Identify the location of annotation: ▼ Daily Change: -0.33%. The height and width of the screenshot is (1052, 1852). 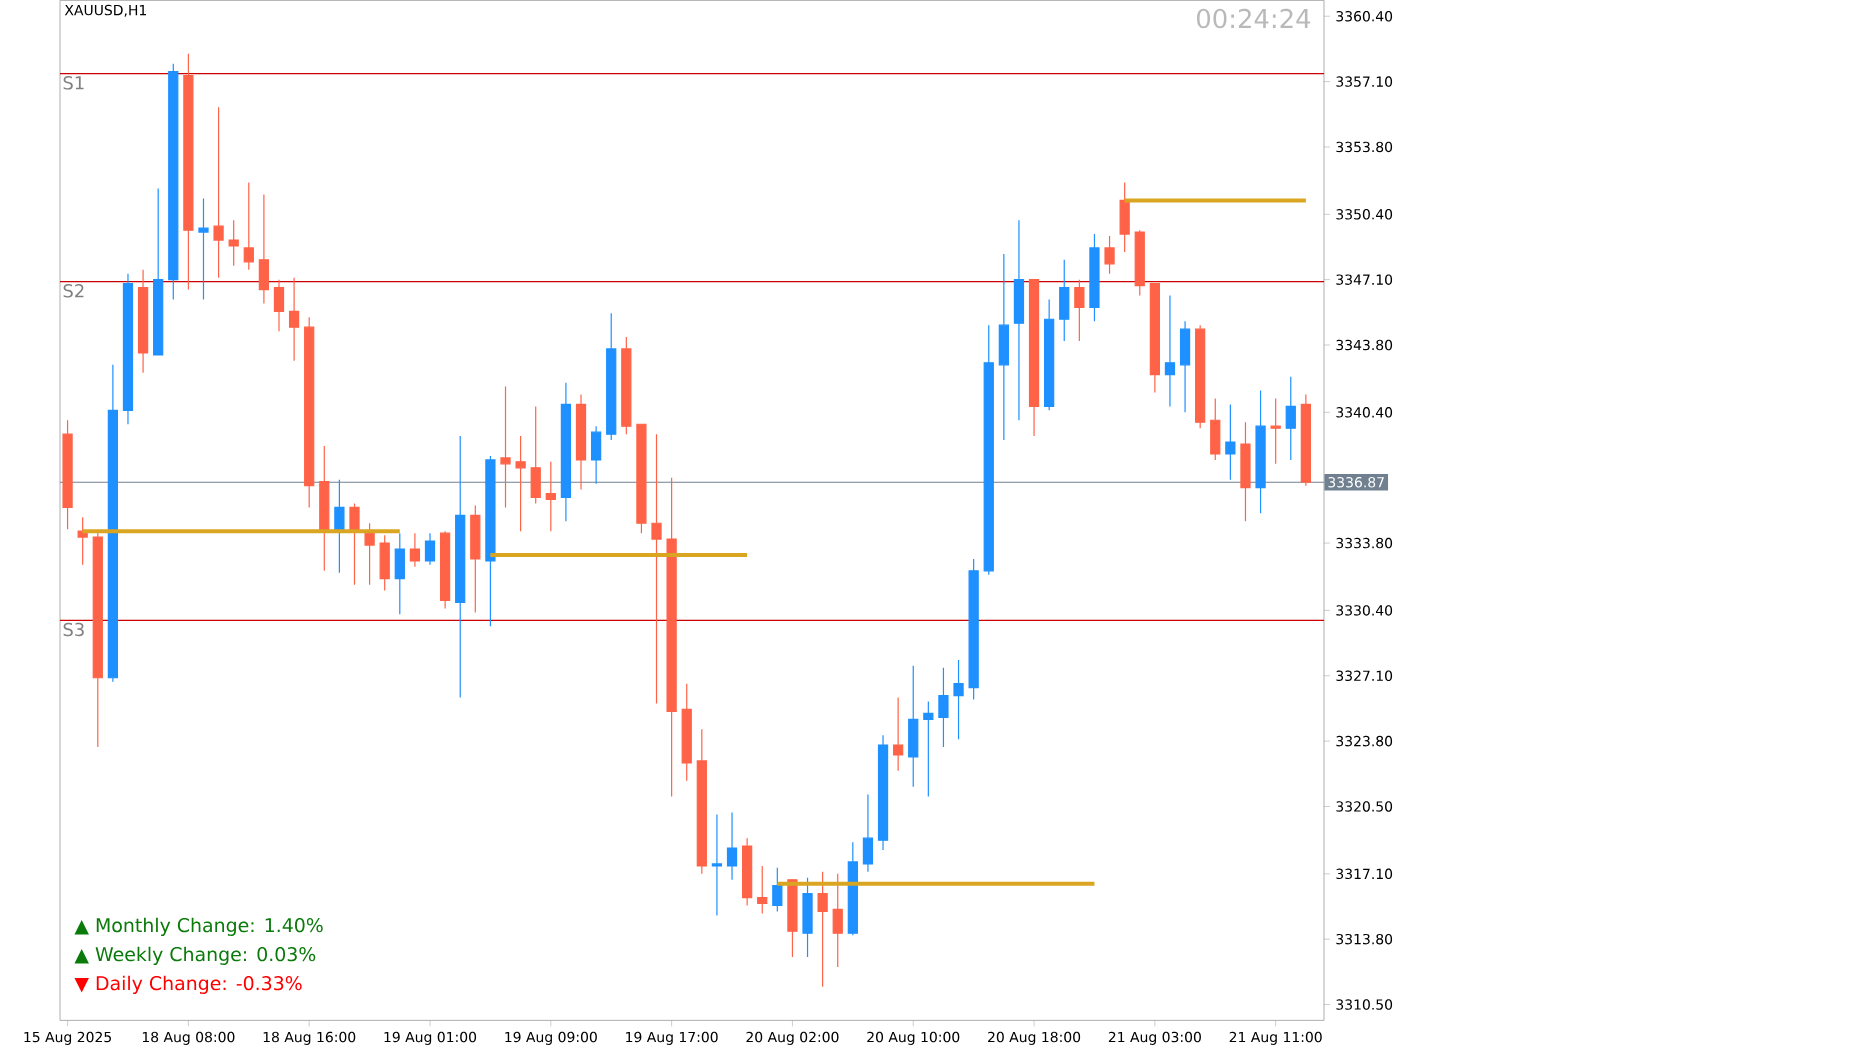
(188, 984).